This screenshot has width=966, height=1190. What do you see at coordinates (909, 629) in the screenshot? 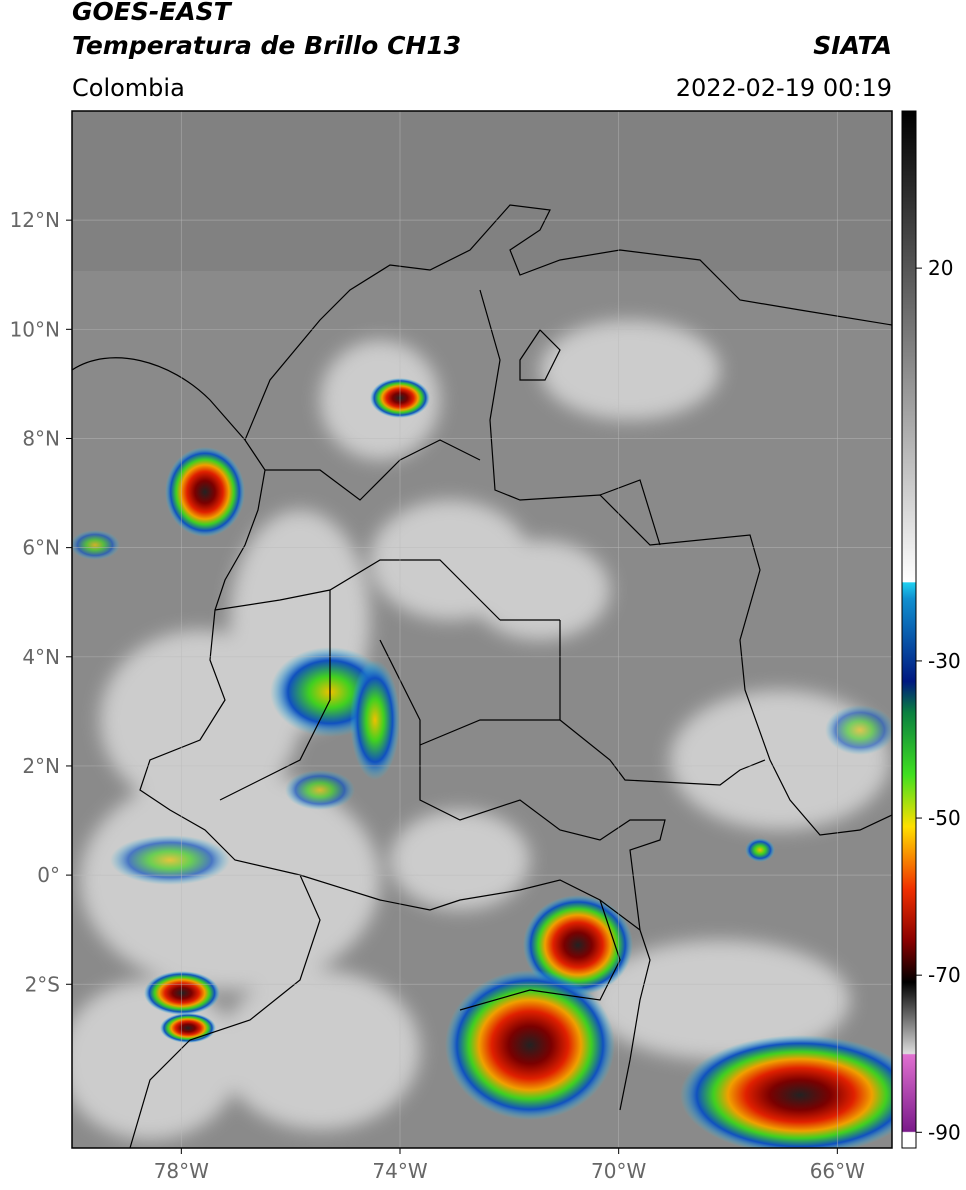
I see `colorbar` at bounding box center [909, 629].